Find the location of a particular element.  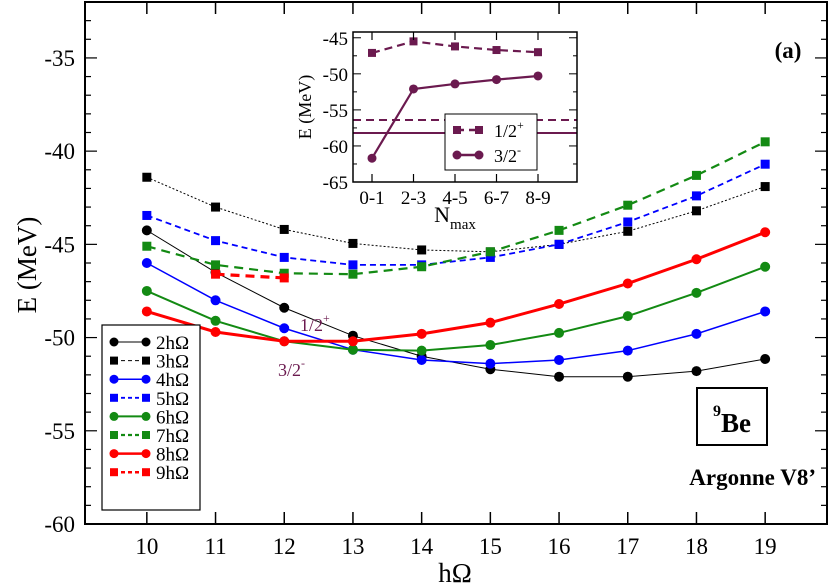

inset-legend-label-half-plus: 1/2+ is located at coordinates (509, 129).